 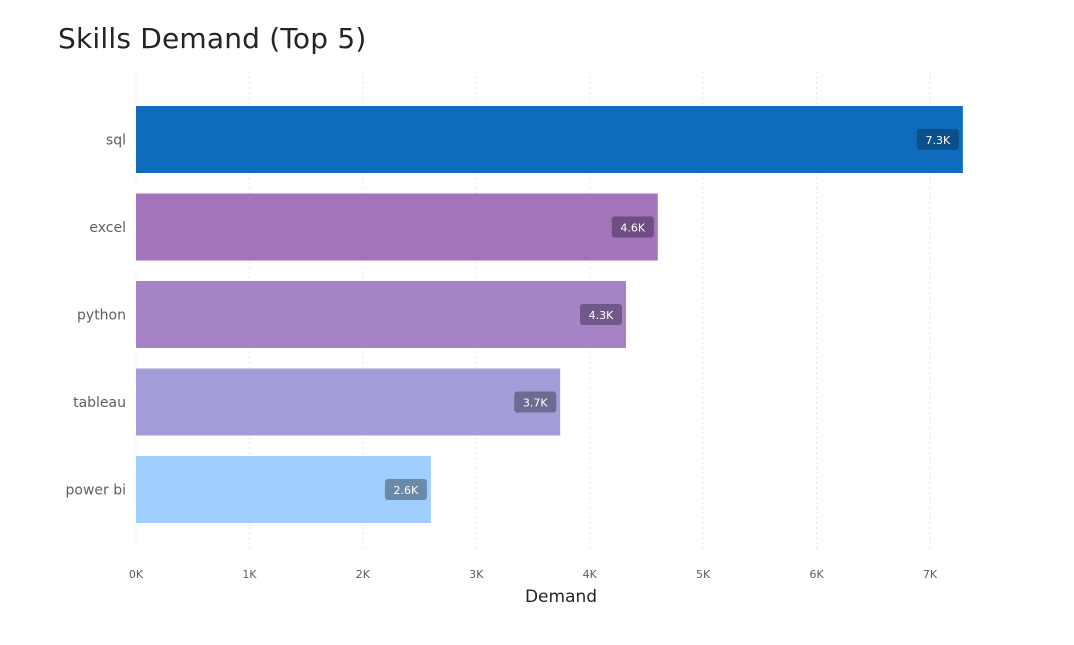 I want to click on data-label: 7.3K, so click(x=938, y=140).